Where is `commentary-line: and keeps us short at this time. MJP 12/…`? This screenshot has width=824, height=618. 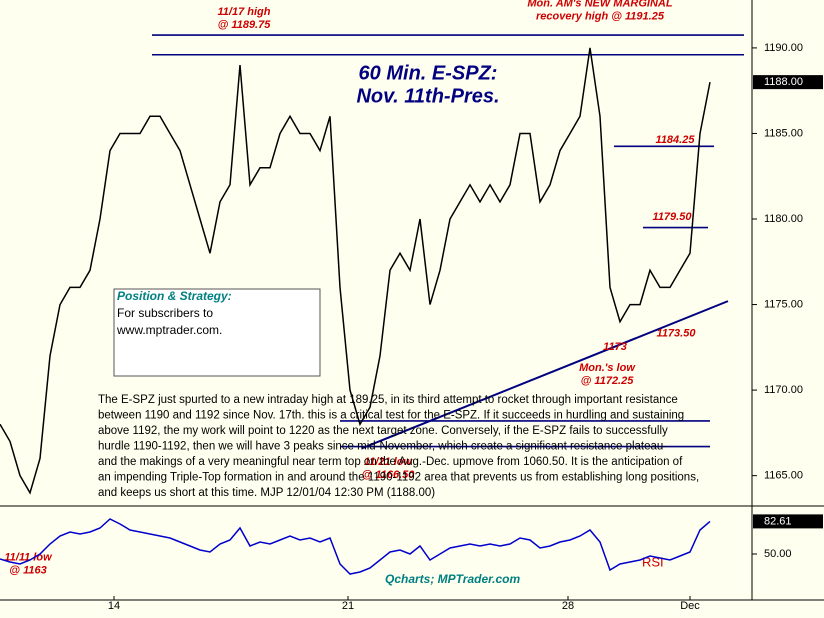
commentary-line: and keeps us short at this time. MJP 12/… is located at coordinates (266, 493).